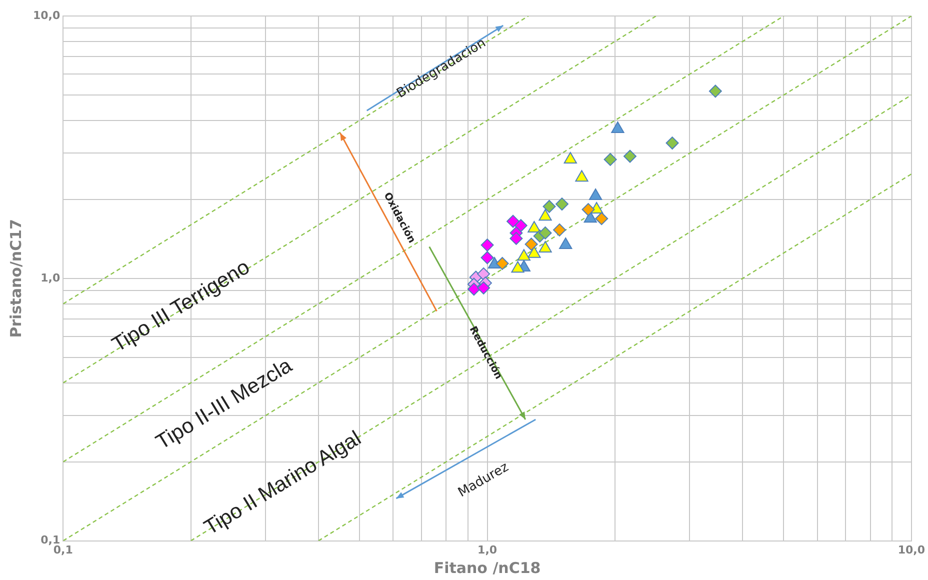 The image size is (928, 580). What do you see at coordinates (912, 549) in the screenshot?
I see `x-tick-label: 10,0` at bounding box center [912, 549].